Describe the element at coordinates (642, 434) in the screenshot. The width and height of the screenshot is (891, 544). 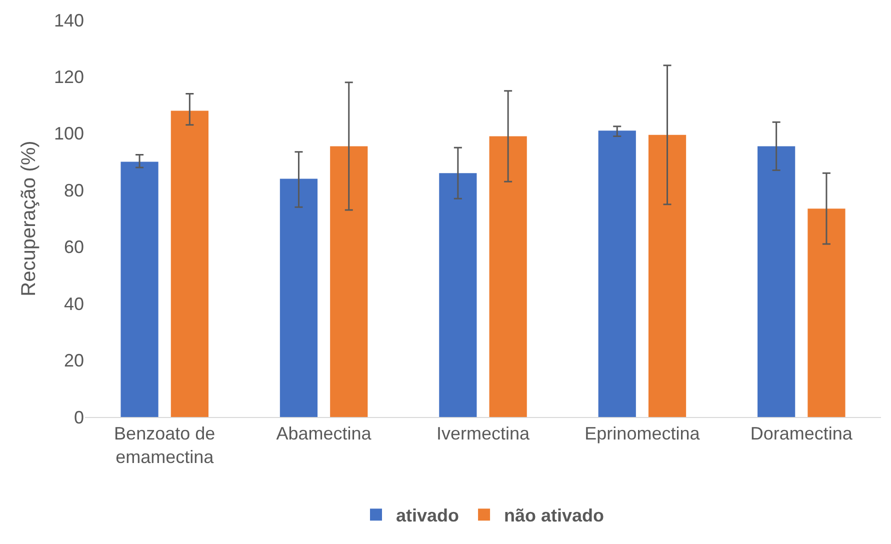
I see `x-tick-label: Eprinomectina` at that location.